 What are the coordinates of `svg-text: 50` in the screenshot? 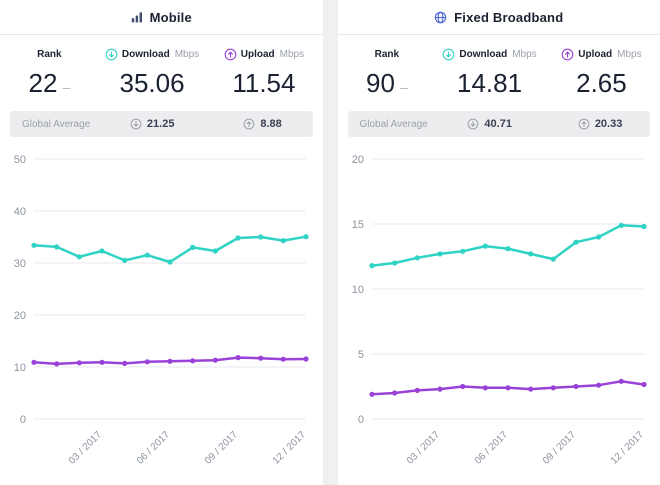 It's located at (20, 160).